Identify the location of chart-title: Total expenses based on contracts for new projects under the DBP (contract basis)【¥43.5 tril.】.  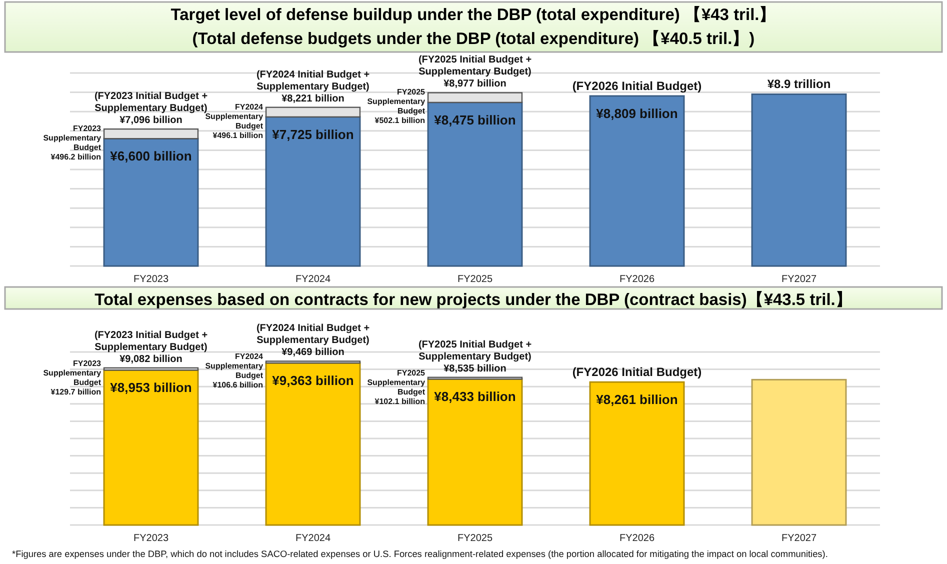
(473, 299).